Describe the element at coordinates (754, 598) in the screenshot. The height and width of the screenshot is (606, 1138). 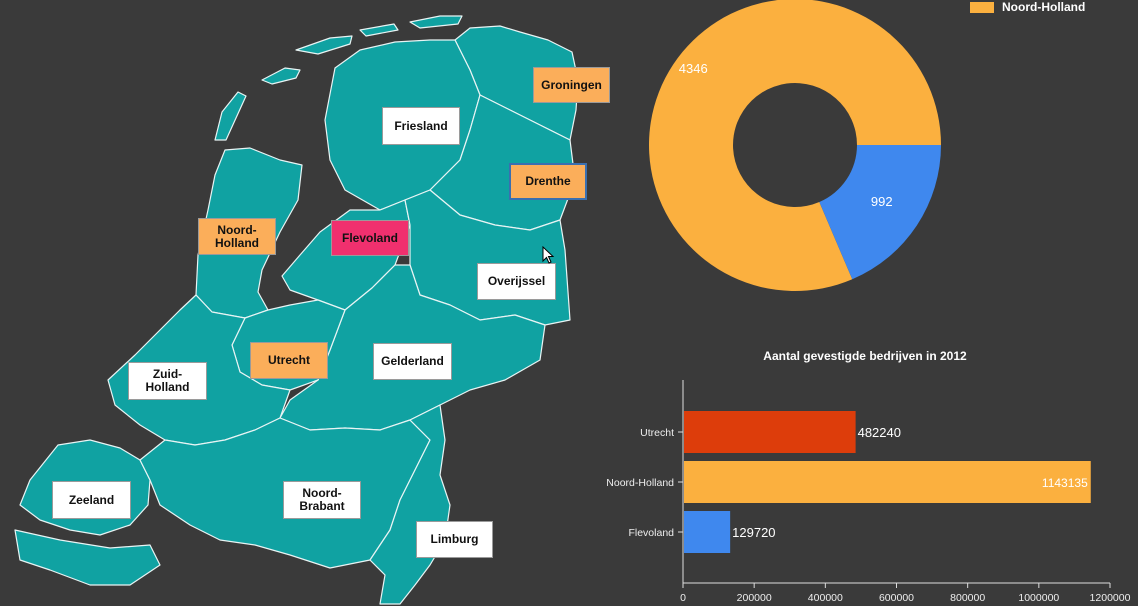
I see `x-tick-label-1: 200000` at that location.